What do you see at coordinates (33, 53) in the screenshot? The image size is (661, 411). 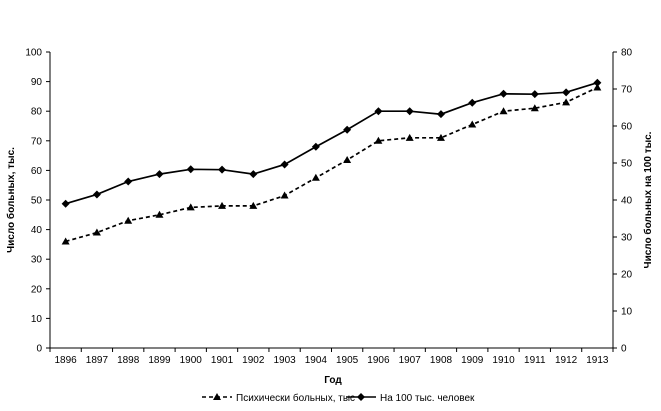 I see `y-left-tick-label: 100` at bounding box center [33, 53].